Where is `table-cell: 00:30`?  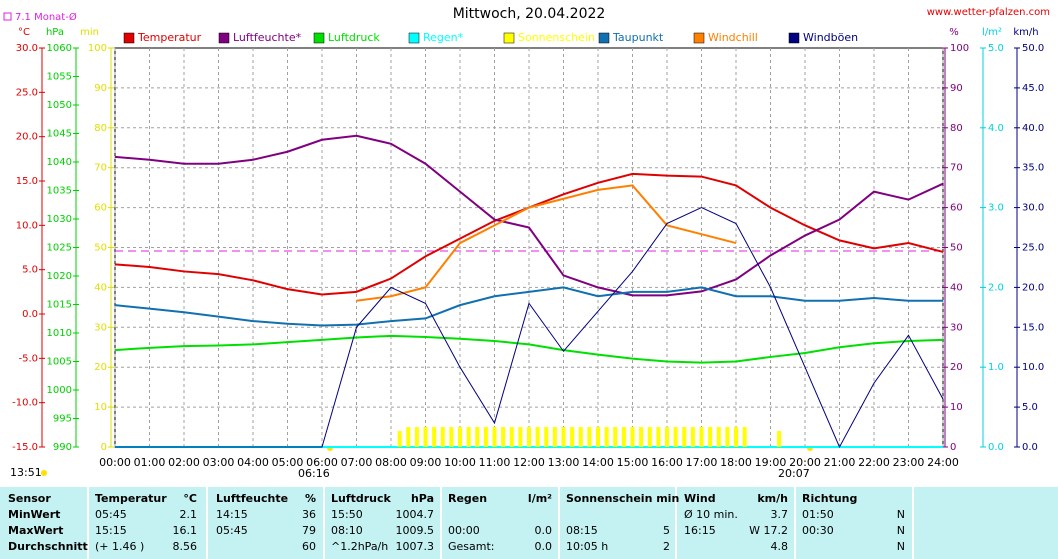
table-cell: 00:30 is located at coordinates (818, 530).